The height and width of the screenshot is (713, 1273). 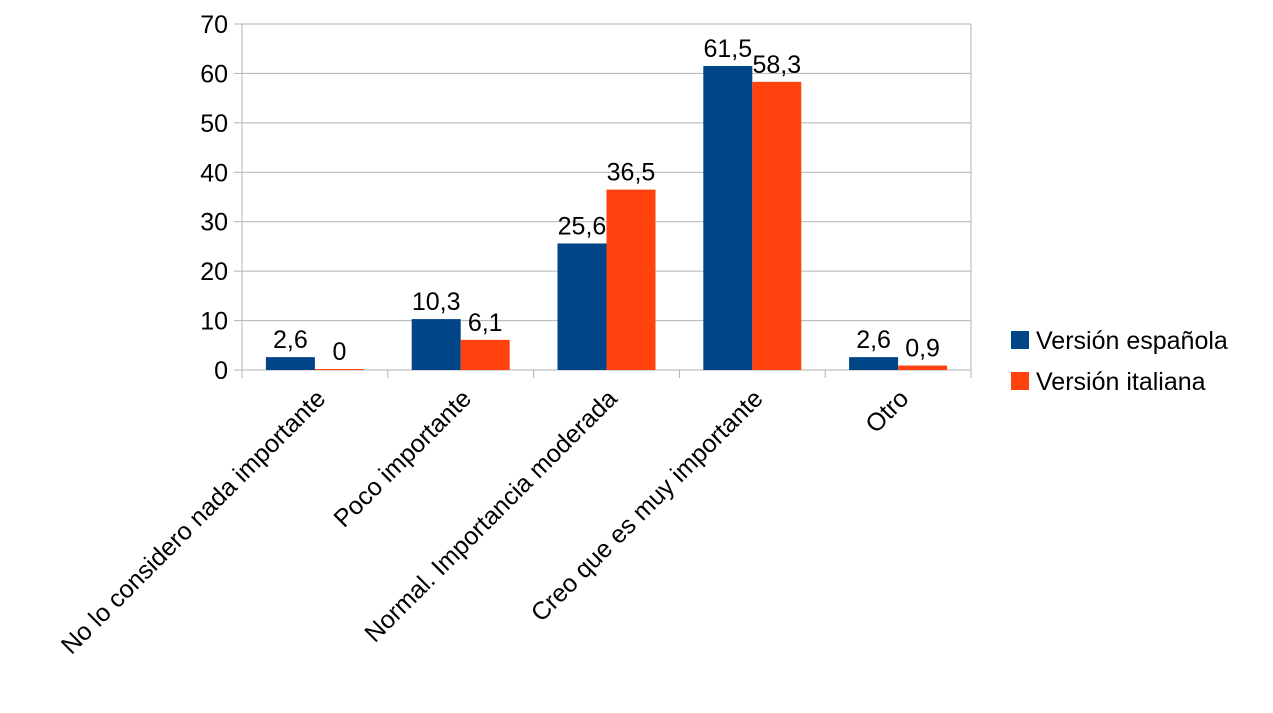 What do you see at coordinates (922, 349) in the screenshot?
I see `data-label: 0,9` at bounding box center [922, 349].